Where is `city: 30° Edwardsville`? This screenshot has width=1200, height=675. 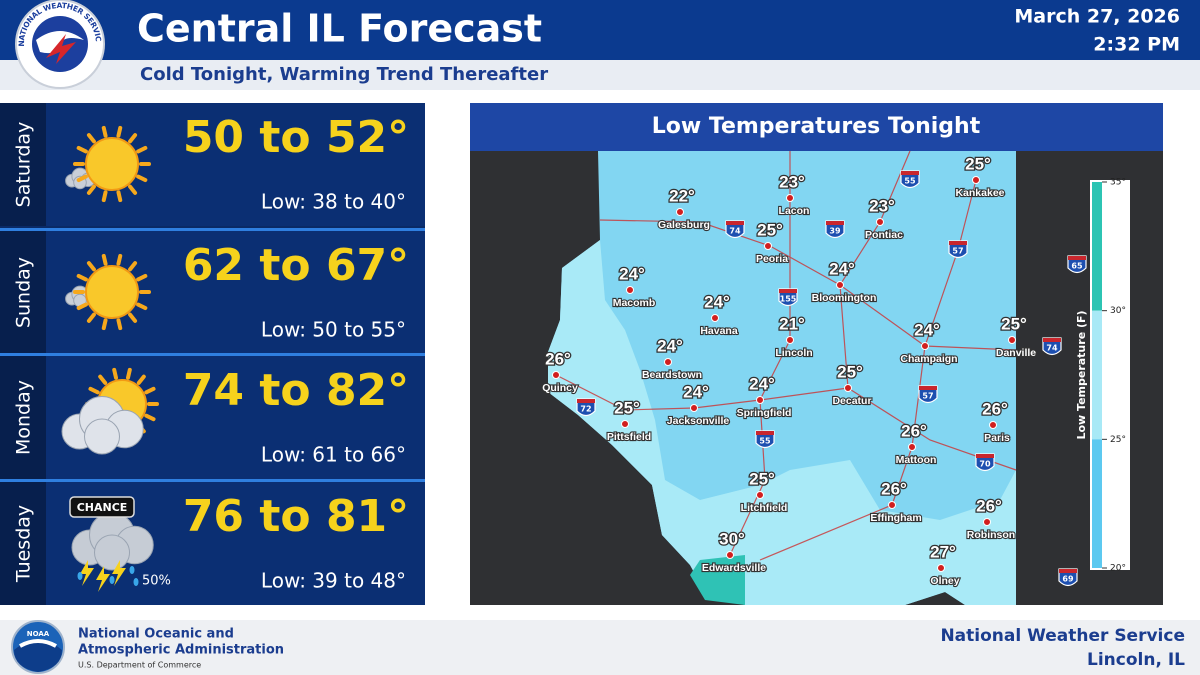 city: 30° Edwardsville is located at coordinates (734, 551).